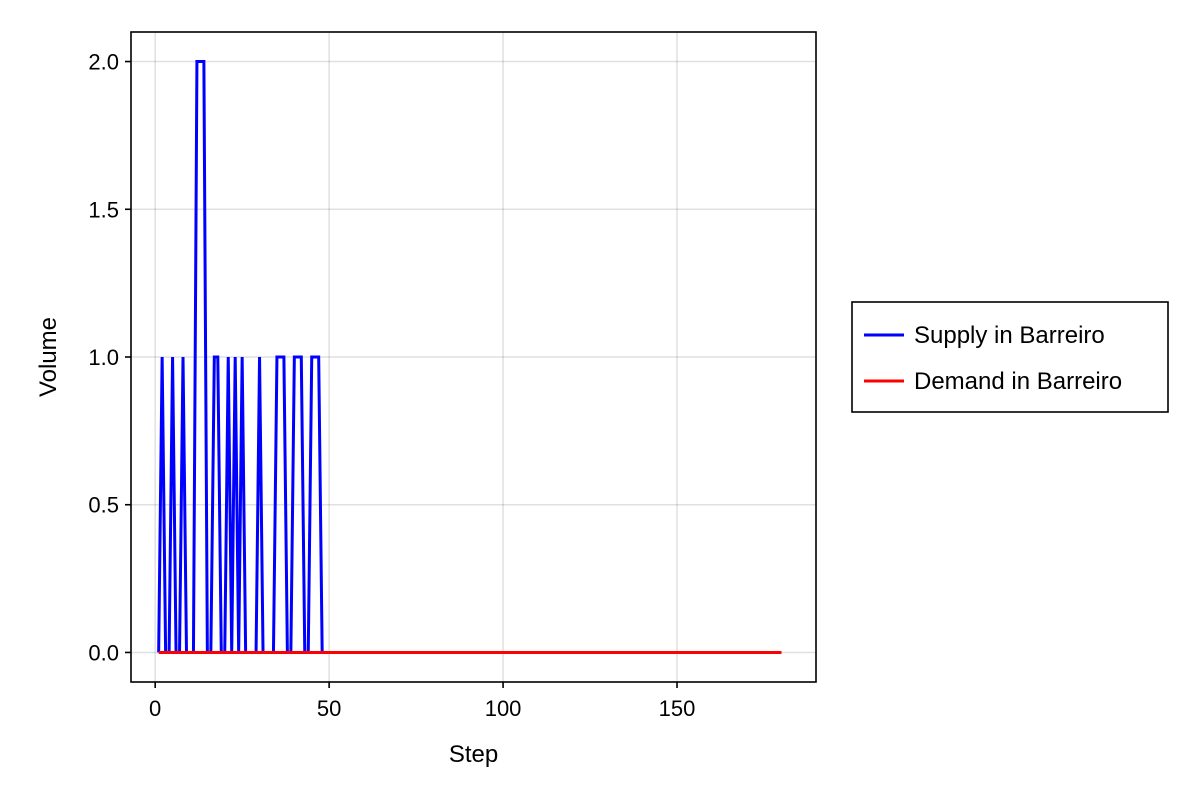  Describe the element at coordinates (103, 505) in the screenshot. I see `y-tick-label: 0.5` at that location.